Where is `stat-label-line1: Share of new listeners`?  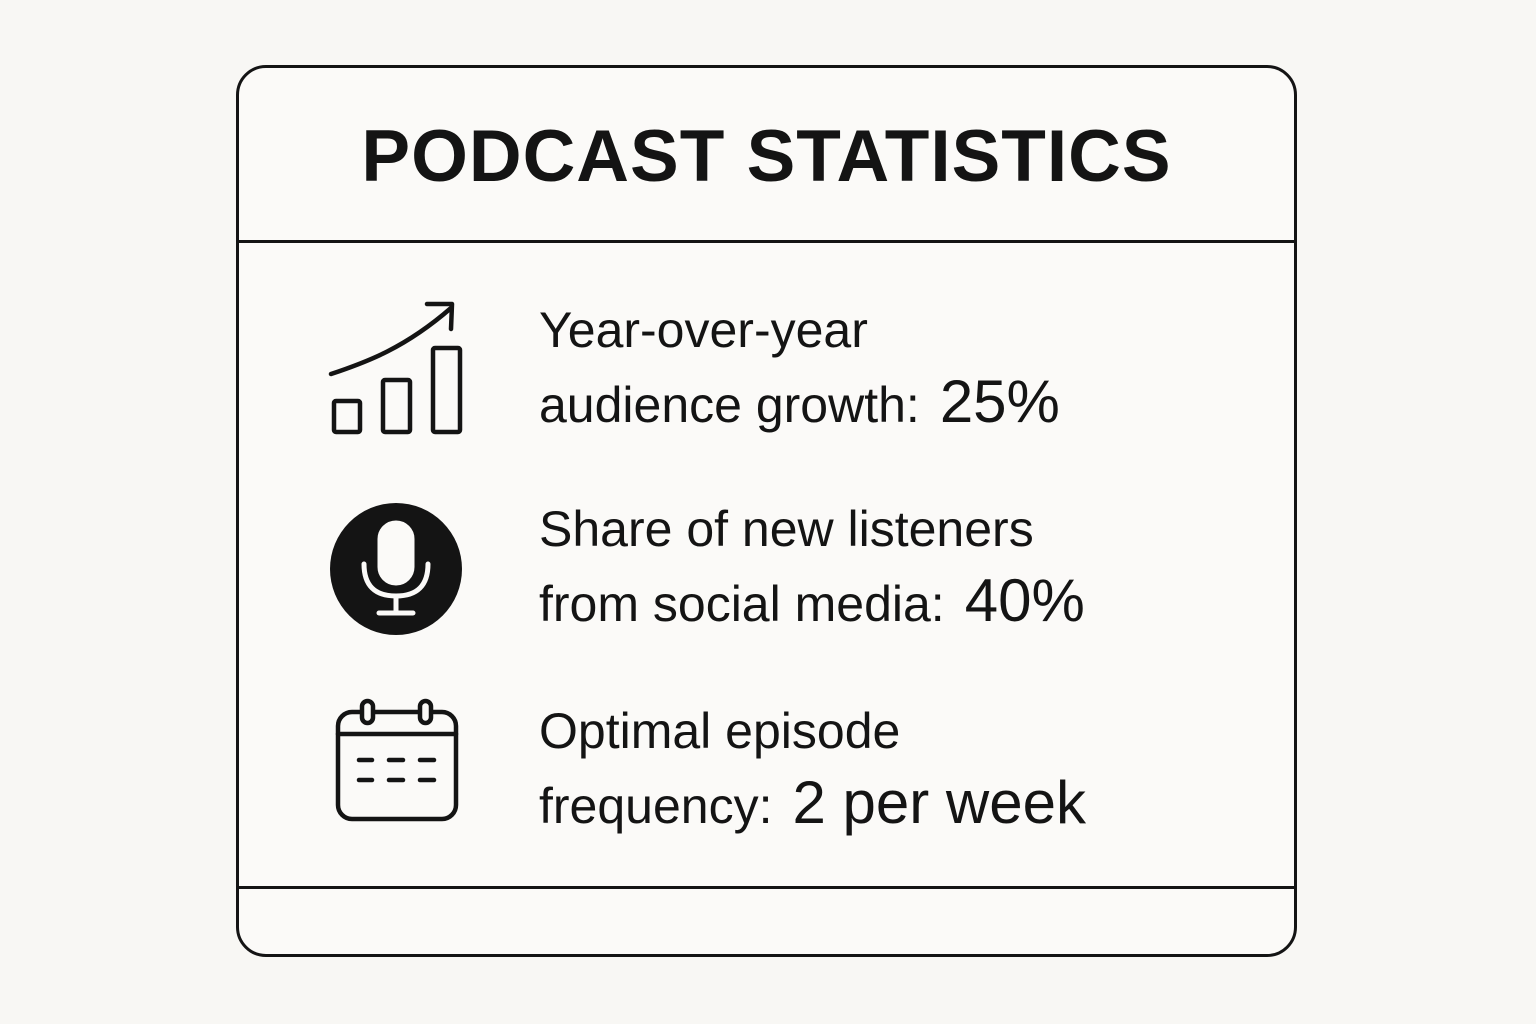
stat-label-line1: Share of new listeners is located at coordinates (786, 529).